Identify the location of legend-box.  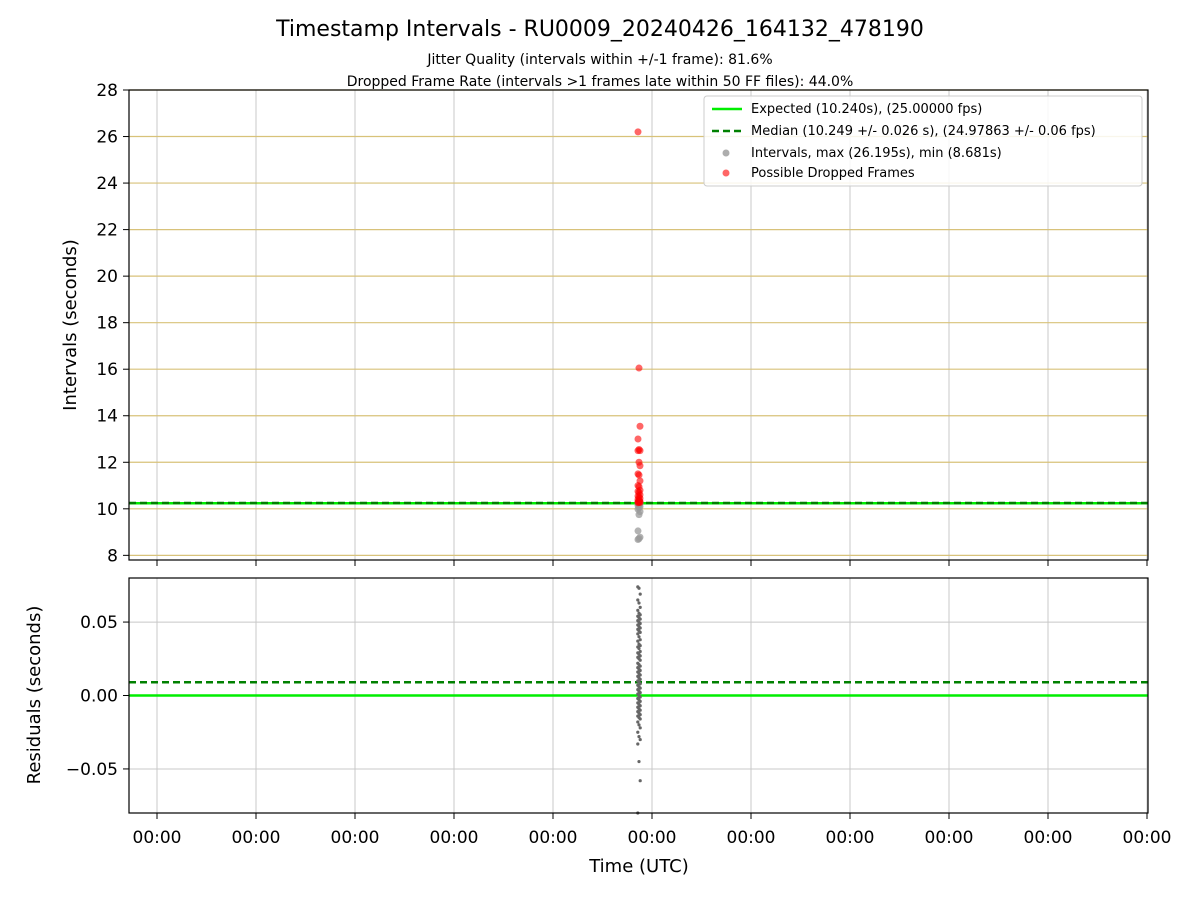
(923, 141).